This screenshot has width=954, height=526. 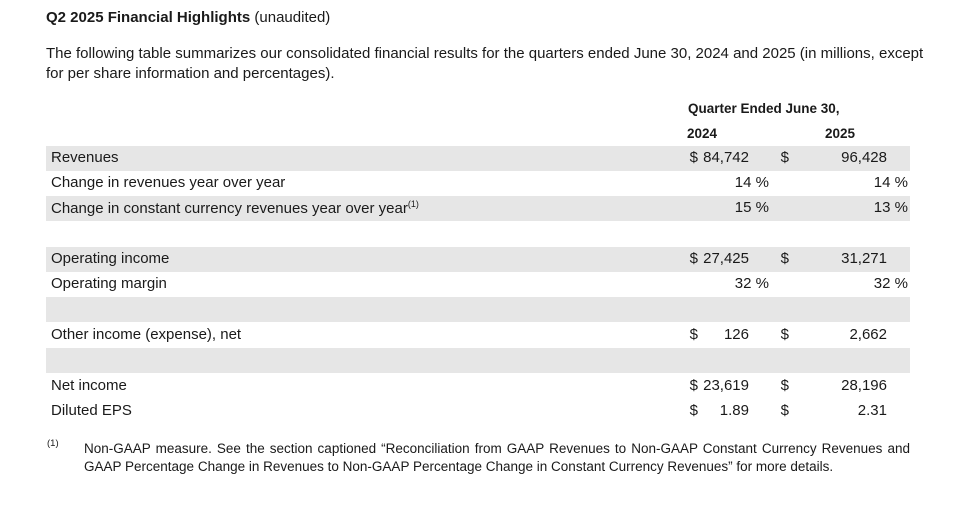 I want to click on table-row-operating-income: Operating income $ 27,425 $ 31,271, so click(x=478, y=259).